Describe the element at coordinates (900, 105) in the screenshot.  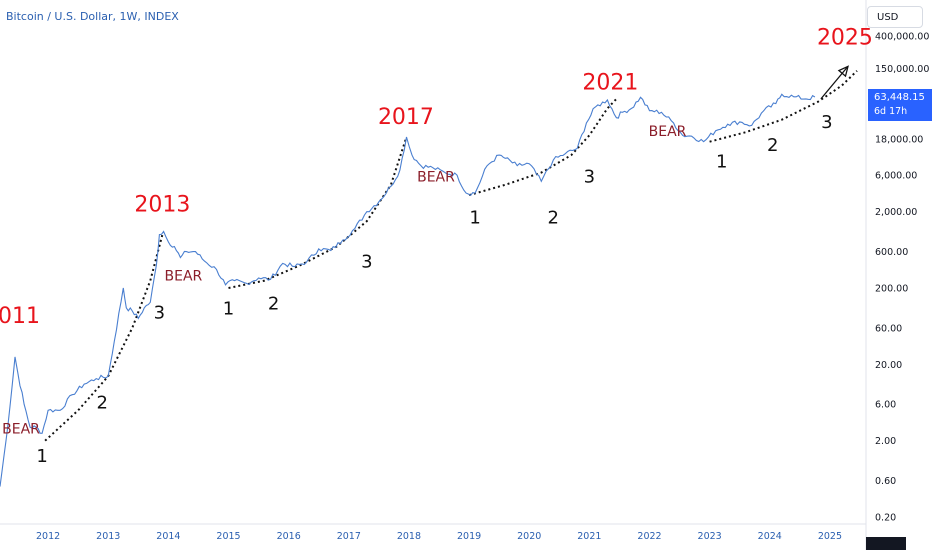
I see `last-price-tag: 63,448.15 6d 17h` at that location.